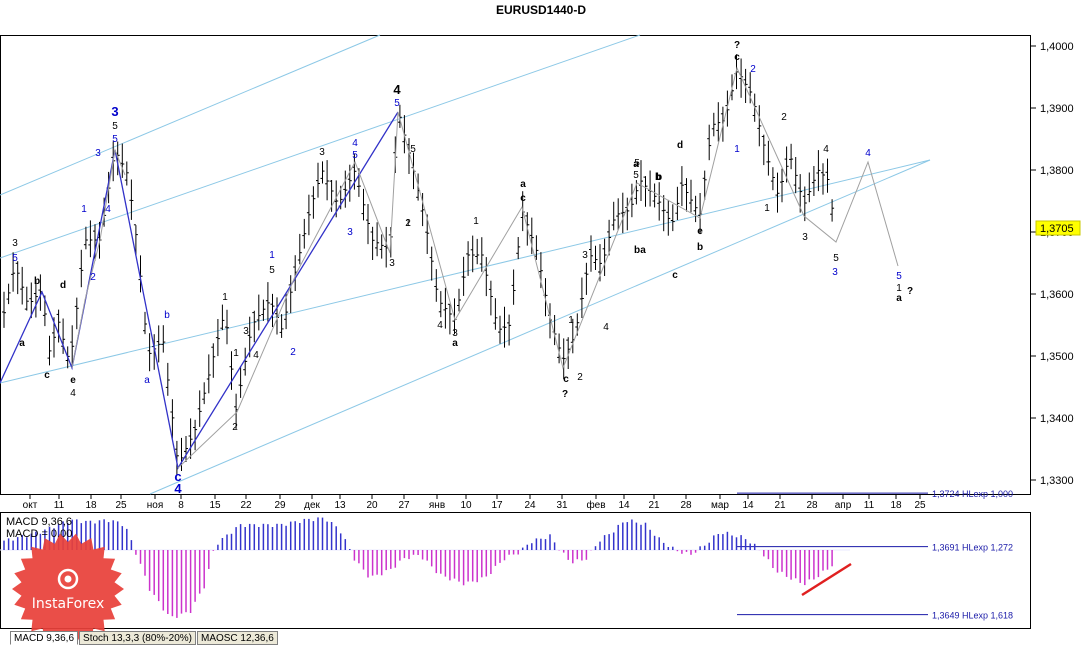 The image size is (1082, 661). I want to click on indicator-value: MACD = 0.00, so click(39, 534).